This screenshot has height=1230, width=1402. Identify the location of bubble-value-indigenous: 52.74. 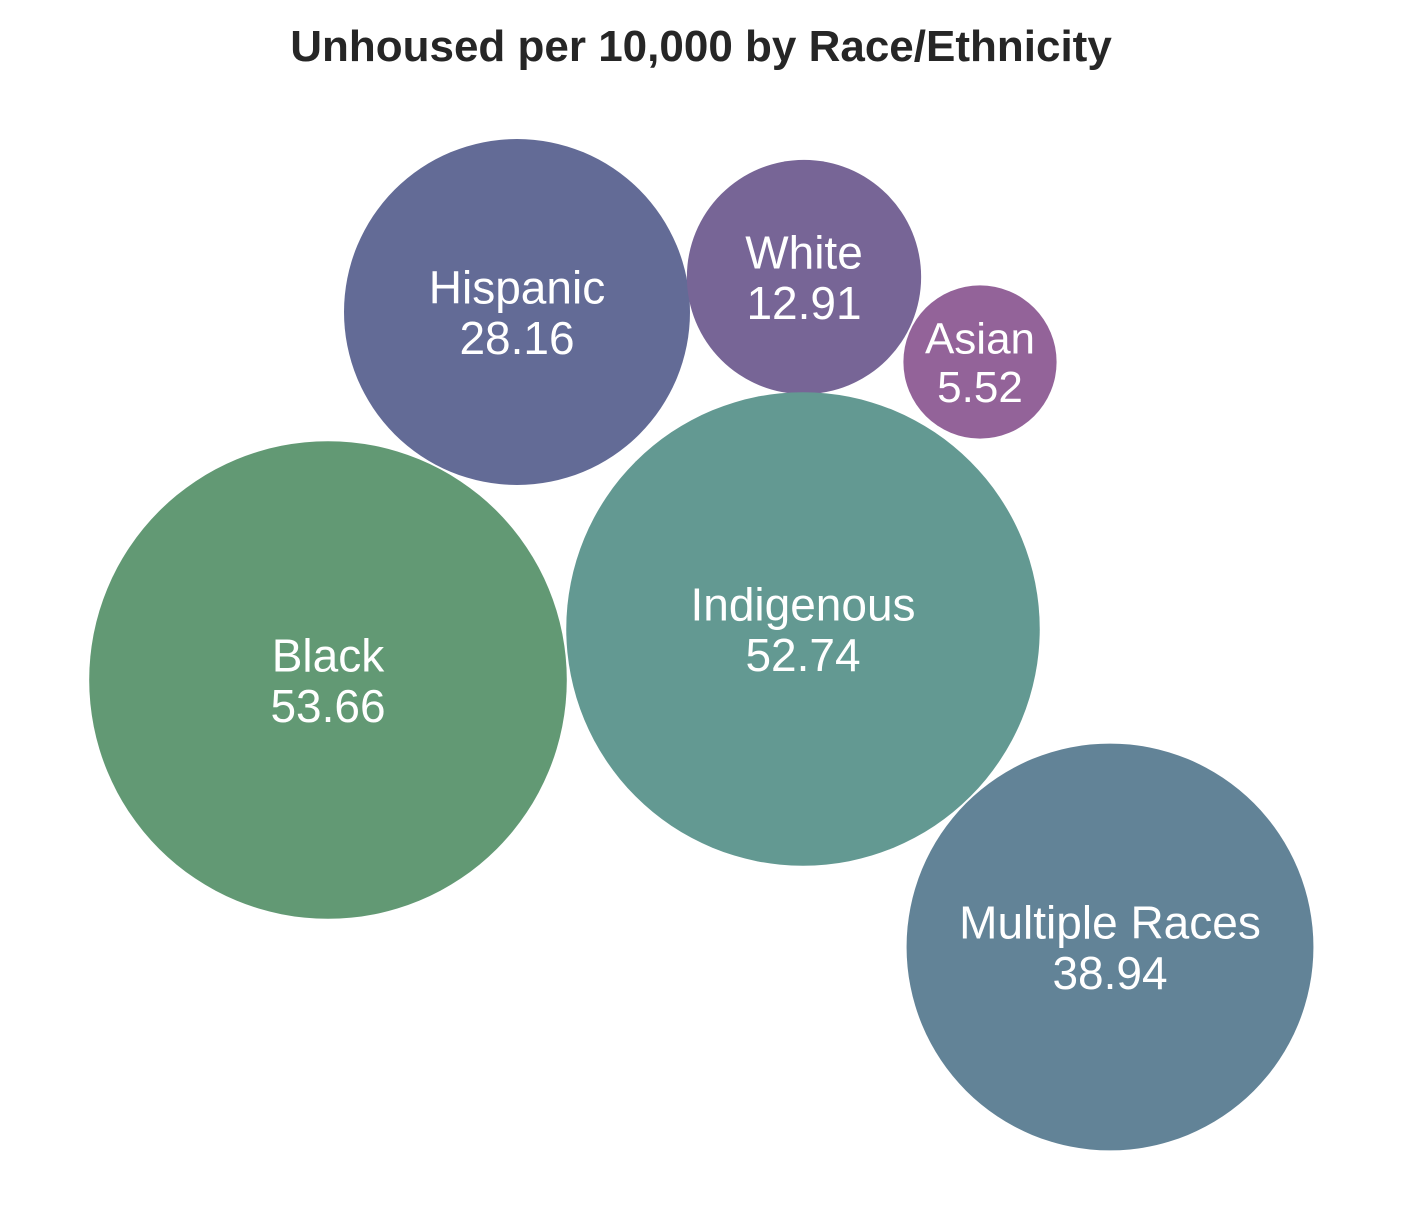
(802, 655).